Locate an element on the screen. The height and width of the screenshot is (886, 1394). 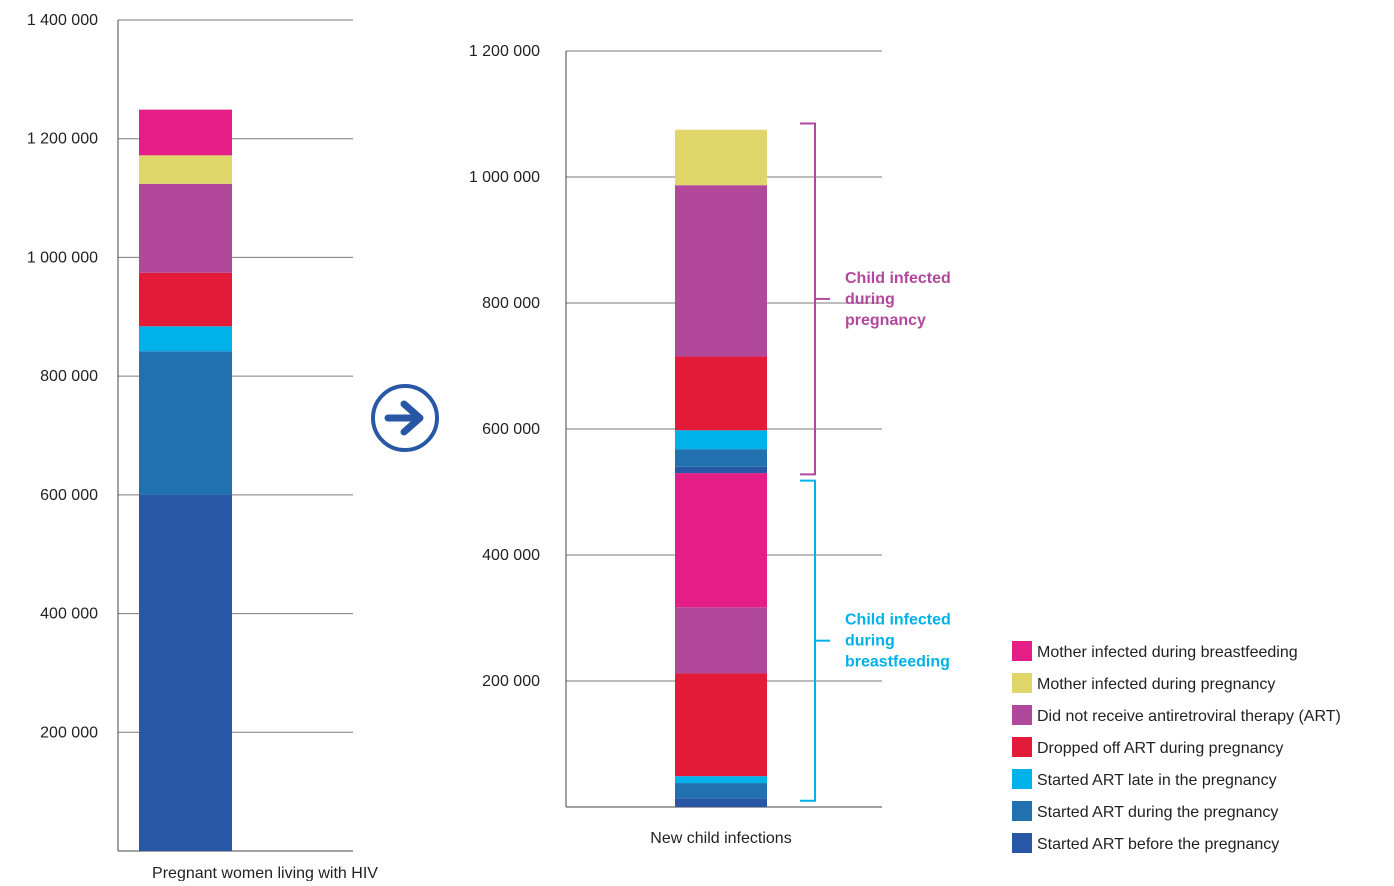
legend-label: Started ART during the pregnancy is located at coordinates (1157, 812).